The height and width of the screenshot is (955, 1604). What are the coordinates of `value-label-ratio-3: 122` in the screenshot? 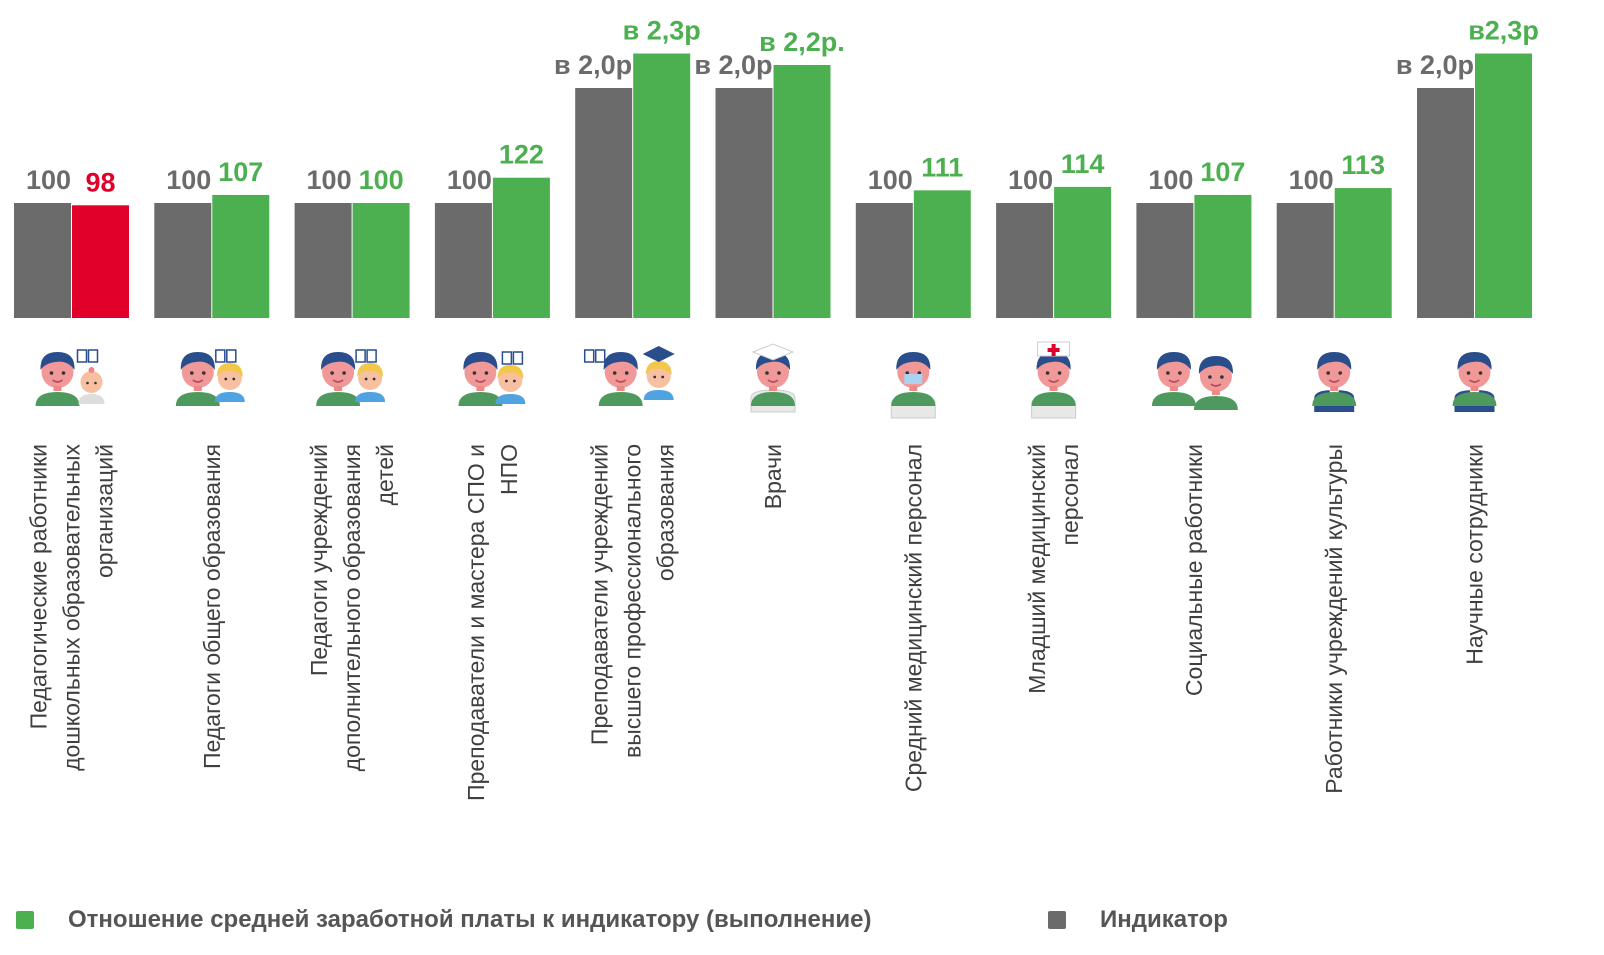 It's located at (521, 155).